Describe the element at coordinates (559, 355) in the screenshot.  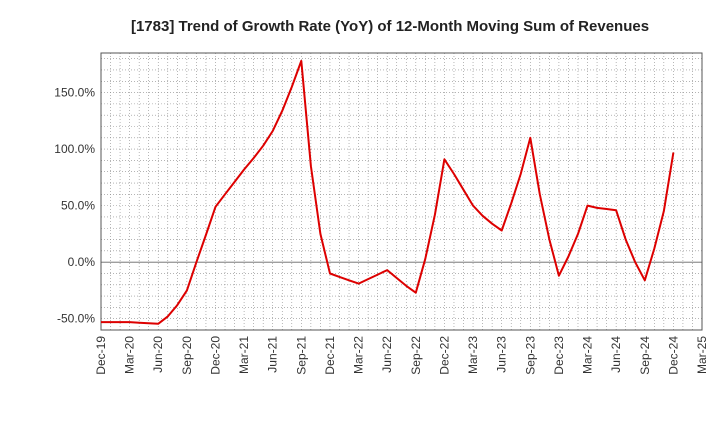
I see `x-tick-label: Dec-23` at that location.